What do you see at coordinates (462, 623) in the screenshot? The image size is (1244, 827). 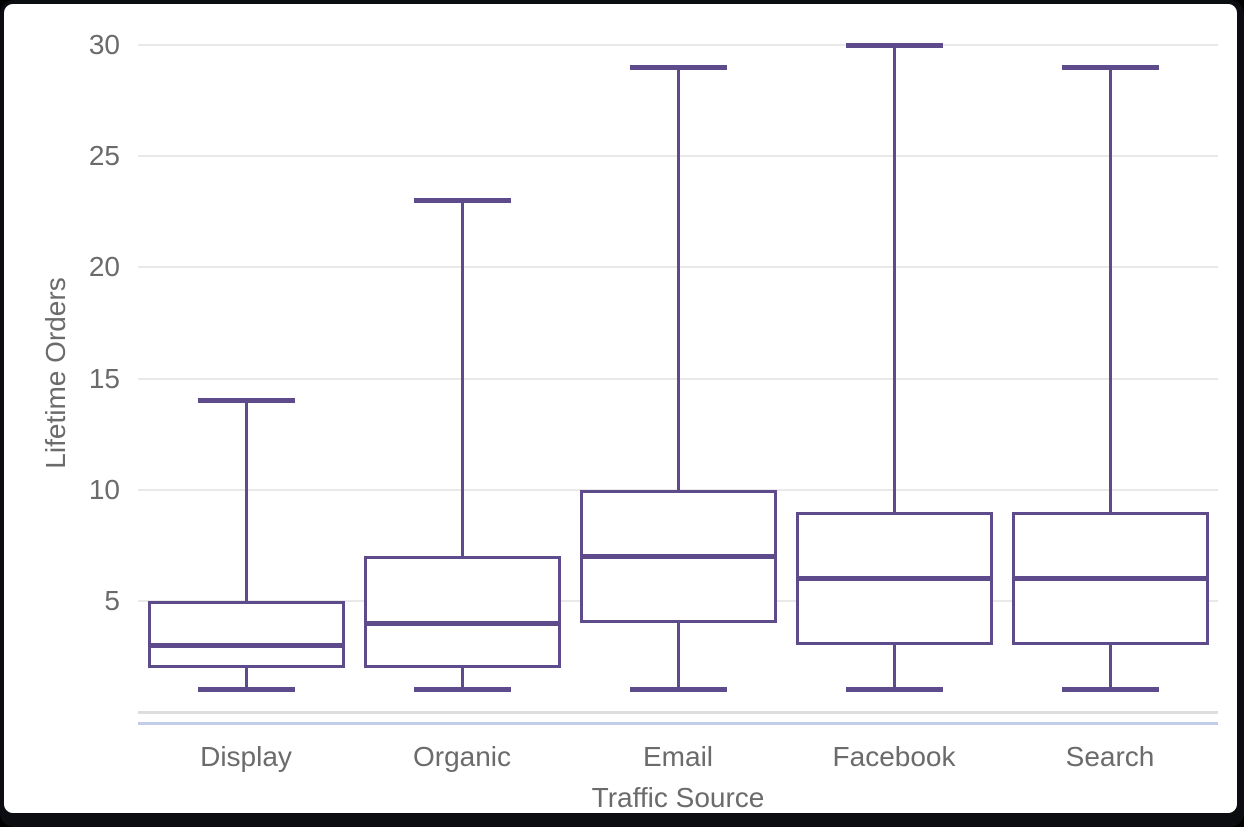 I see `median-line-organic` at bounding box center [462, 623].